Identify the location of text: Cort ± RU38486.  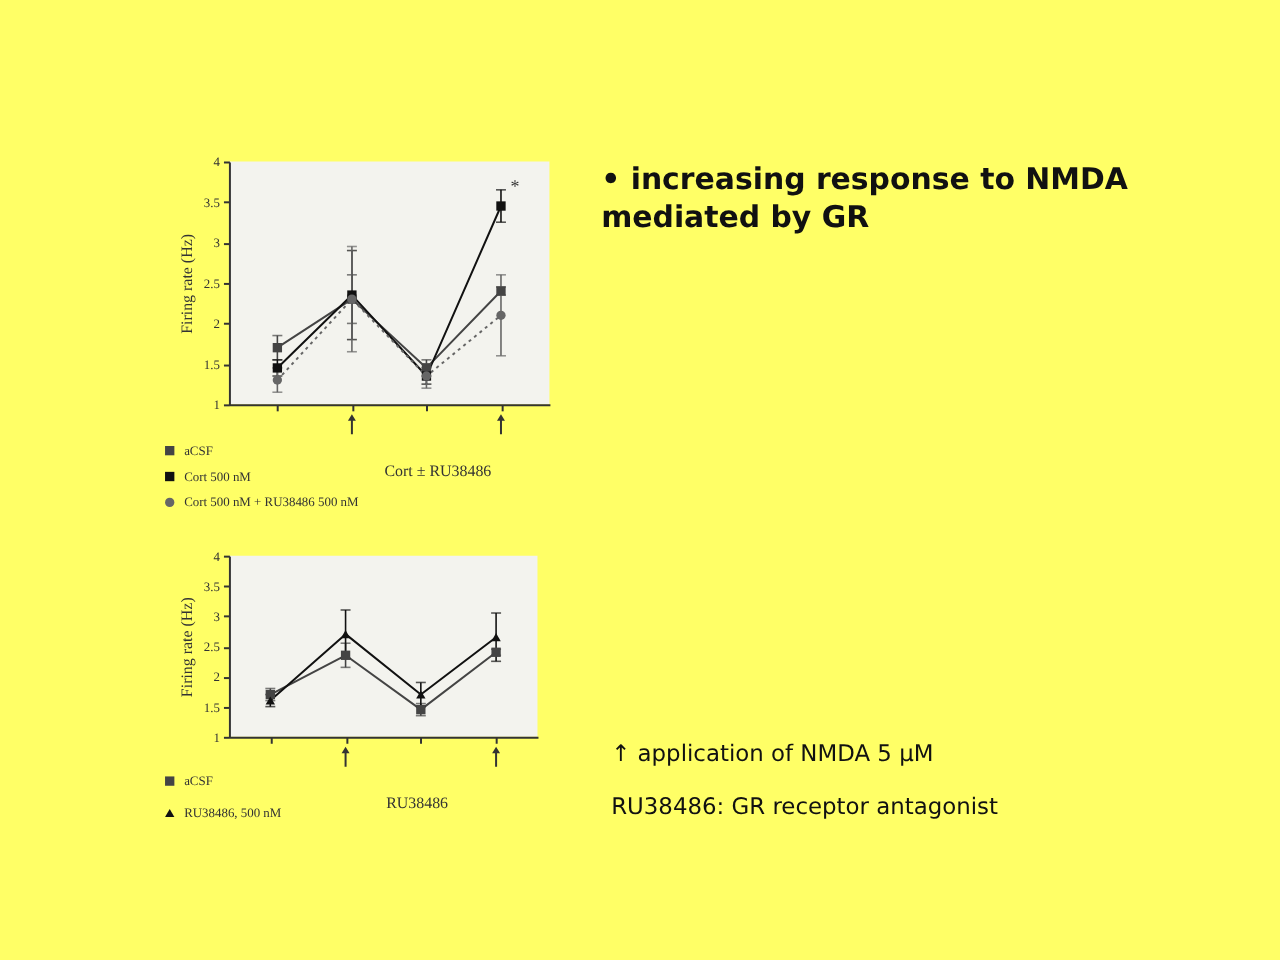
(438, 471).